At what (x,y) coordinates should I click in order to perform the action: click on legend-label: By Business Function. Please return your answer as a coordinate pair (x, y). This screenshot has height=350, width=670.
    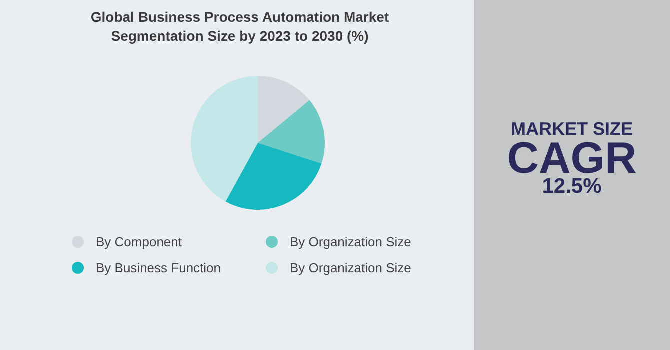
    Looking at the image, I should click on (159, 268).